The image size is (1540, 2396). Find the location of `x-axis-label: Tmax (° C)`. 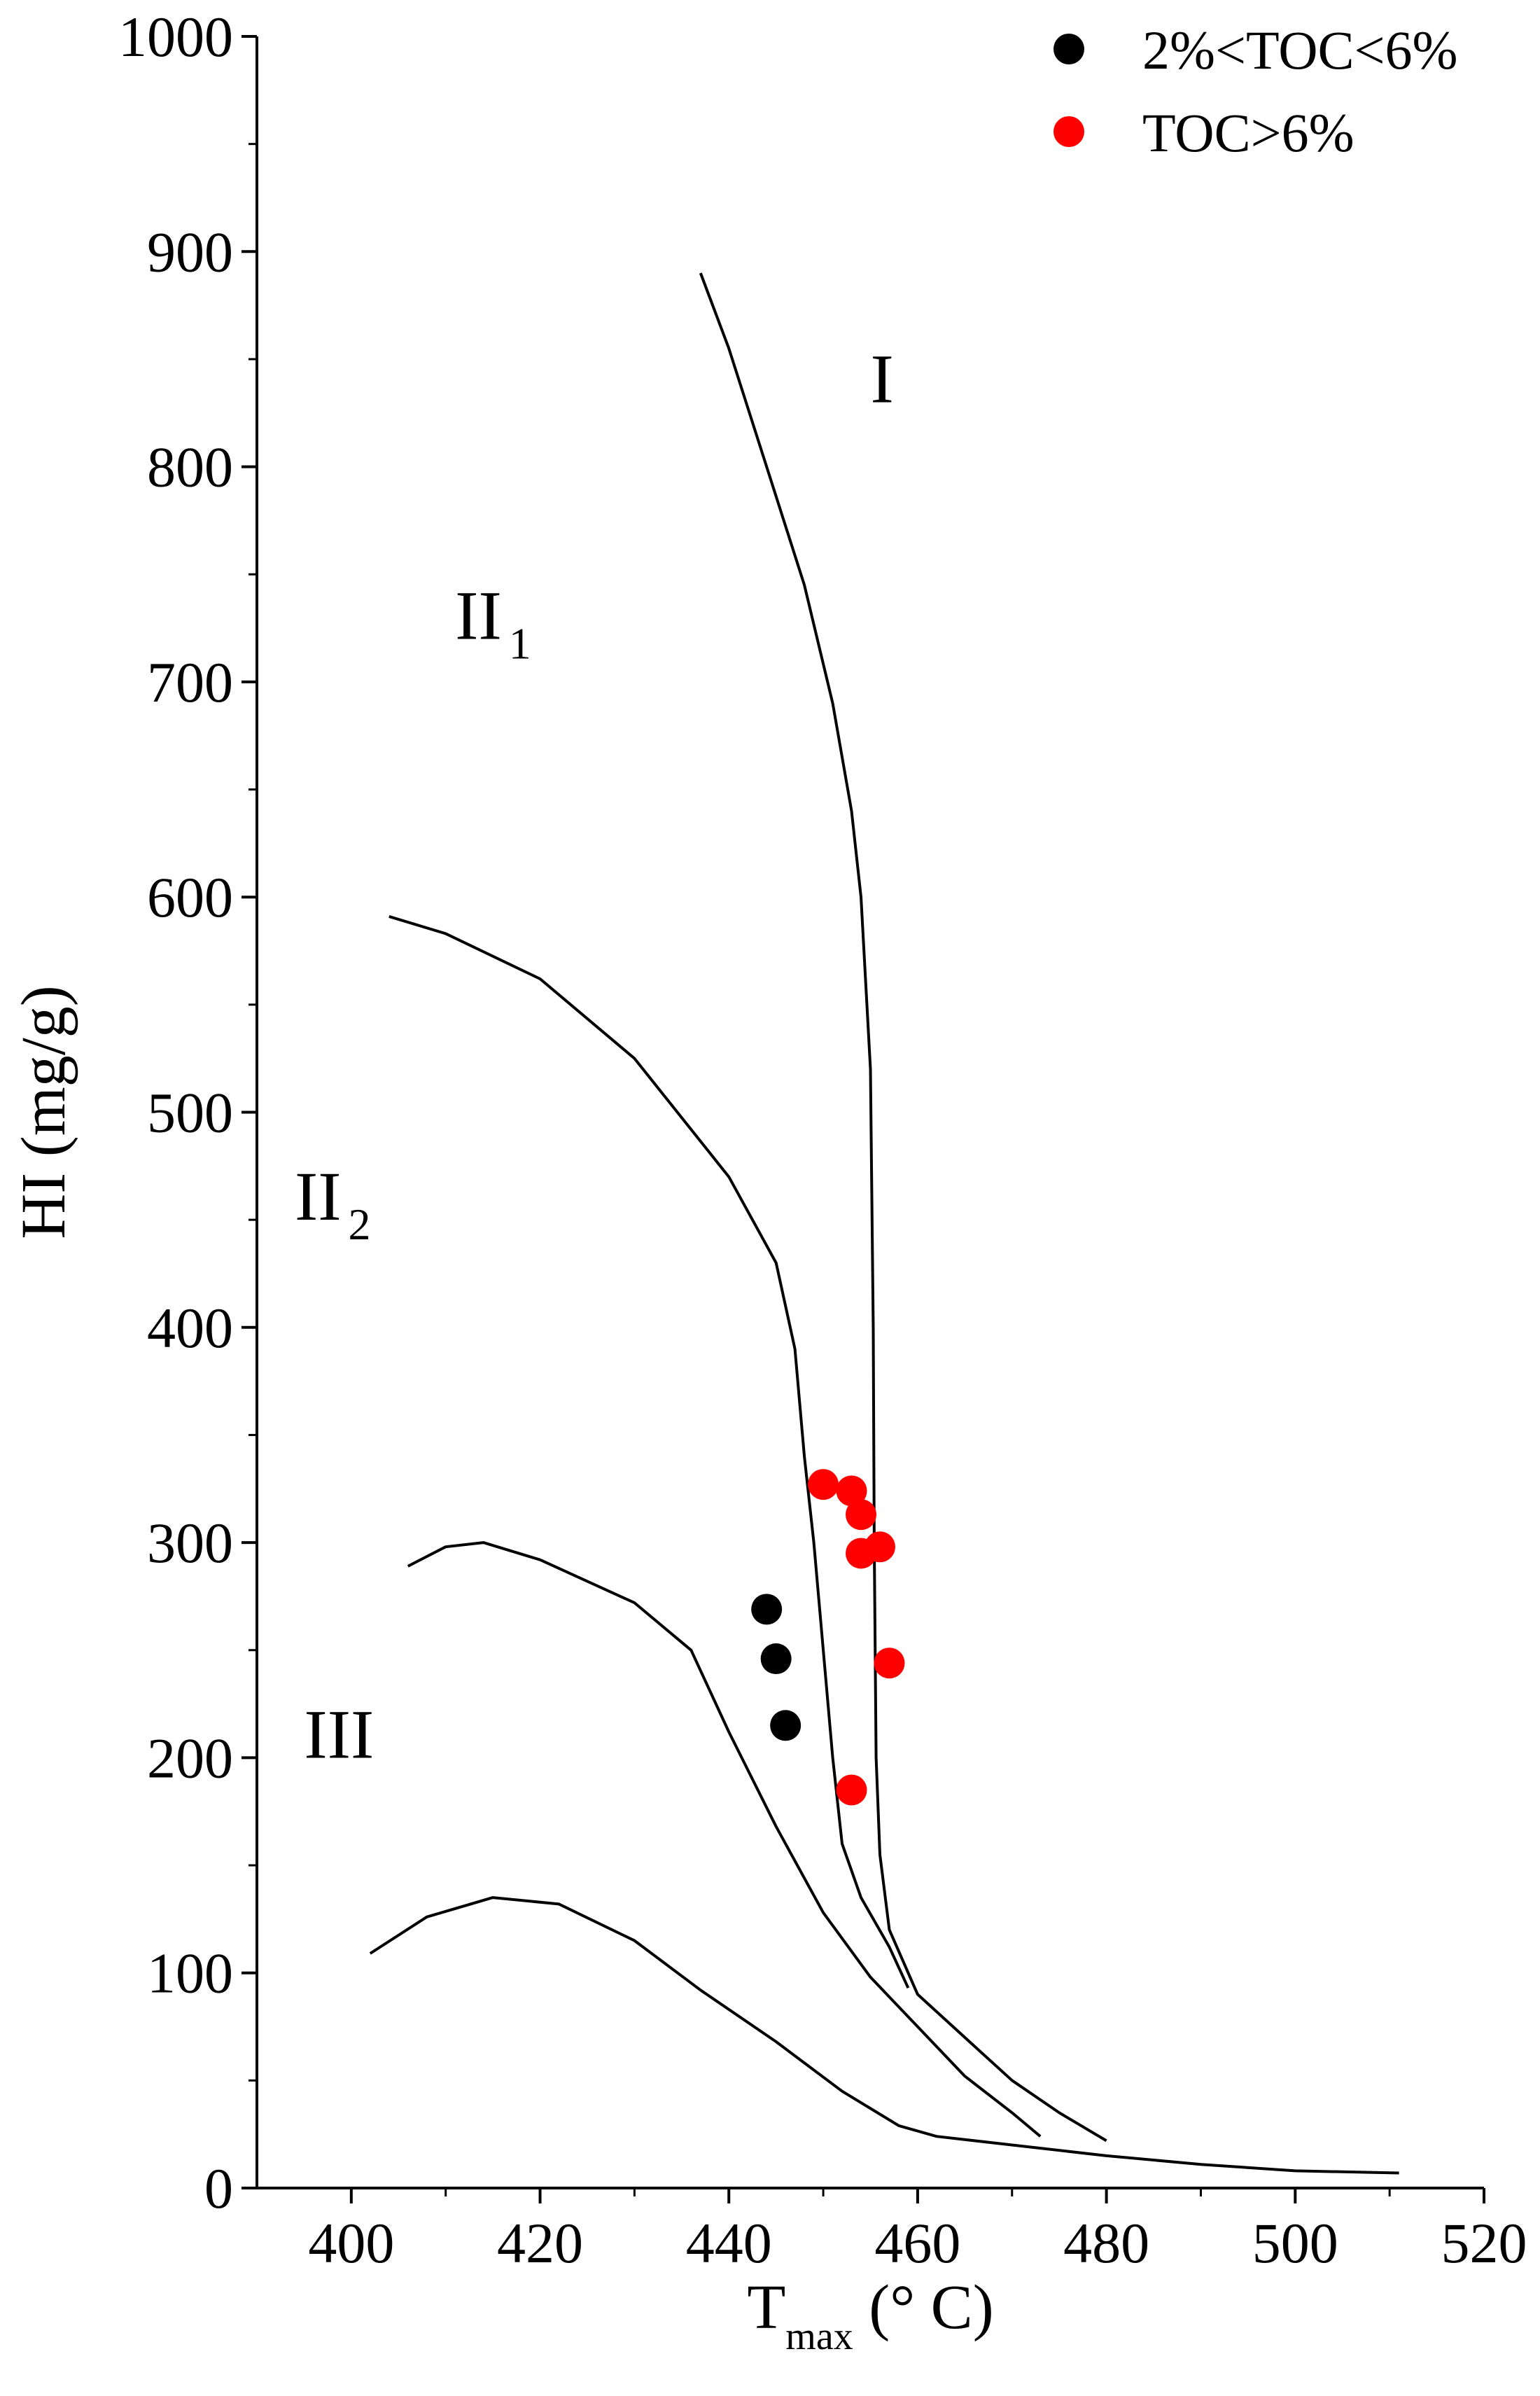

x-axis-label: Tmax (° C) is located at coordinates (870, 2315).